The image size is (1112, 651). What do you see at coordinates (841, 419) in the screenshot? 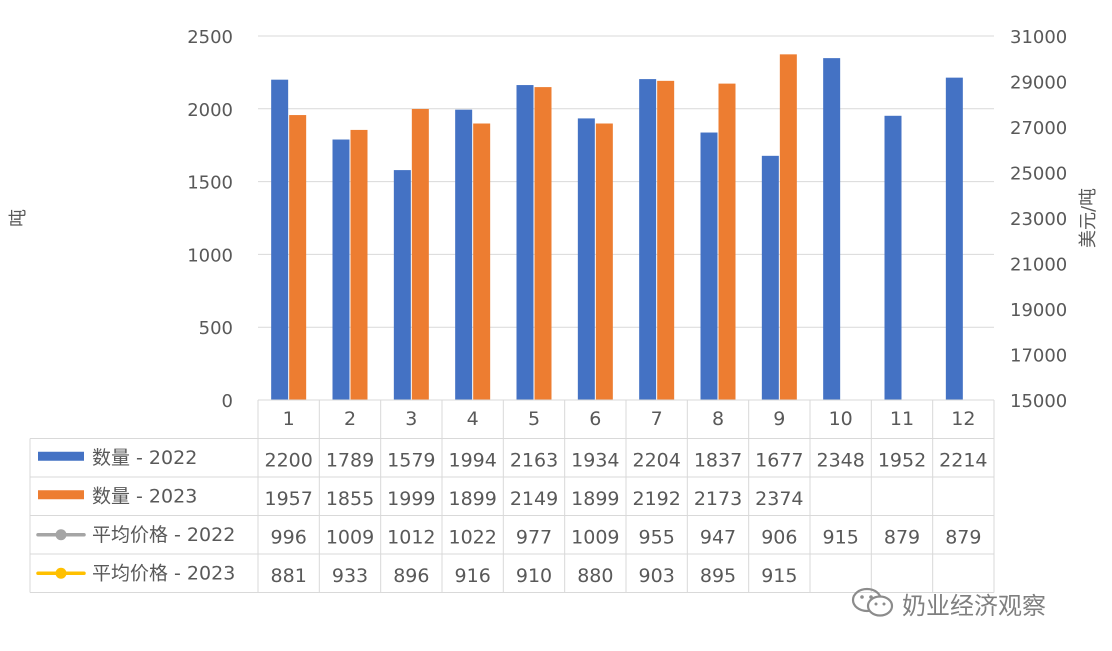
I see `x-tick-label: 10` at bounding box center [841, 419].